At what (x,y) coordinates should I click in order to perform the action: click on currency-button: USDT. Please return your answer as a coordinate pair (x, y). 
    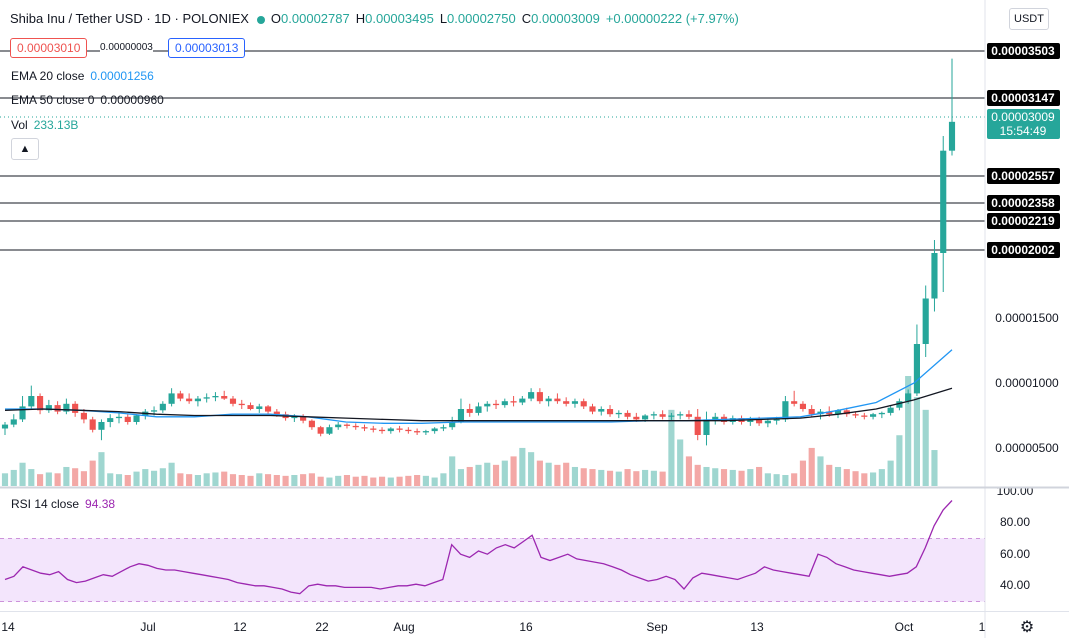
    Looking at the image, I should click on (1029, 19).